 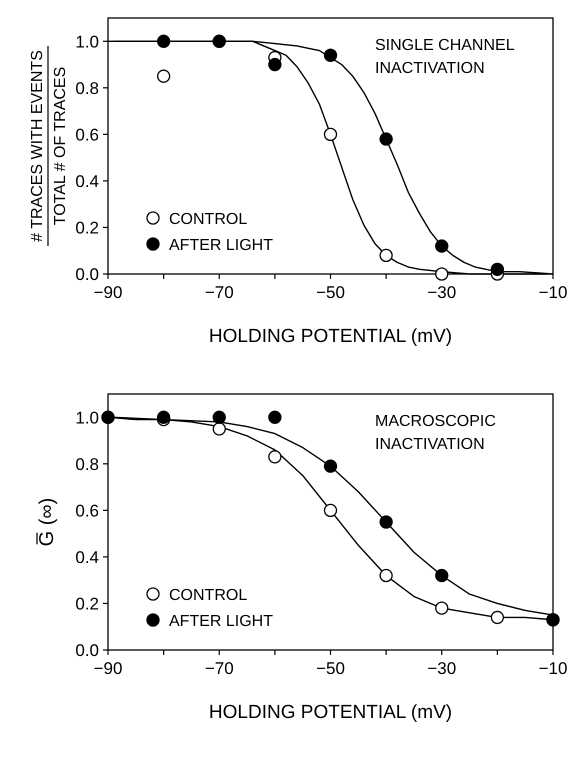 I want to click on annotation: SINGLE CHANNEL INACTIVATION, so click(x=445, y=57).